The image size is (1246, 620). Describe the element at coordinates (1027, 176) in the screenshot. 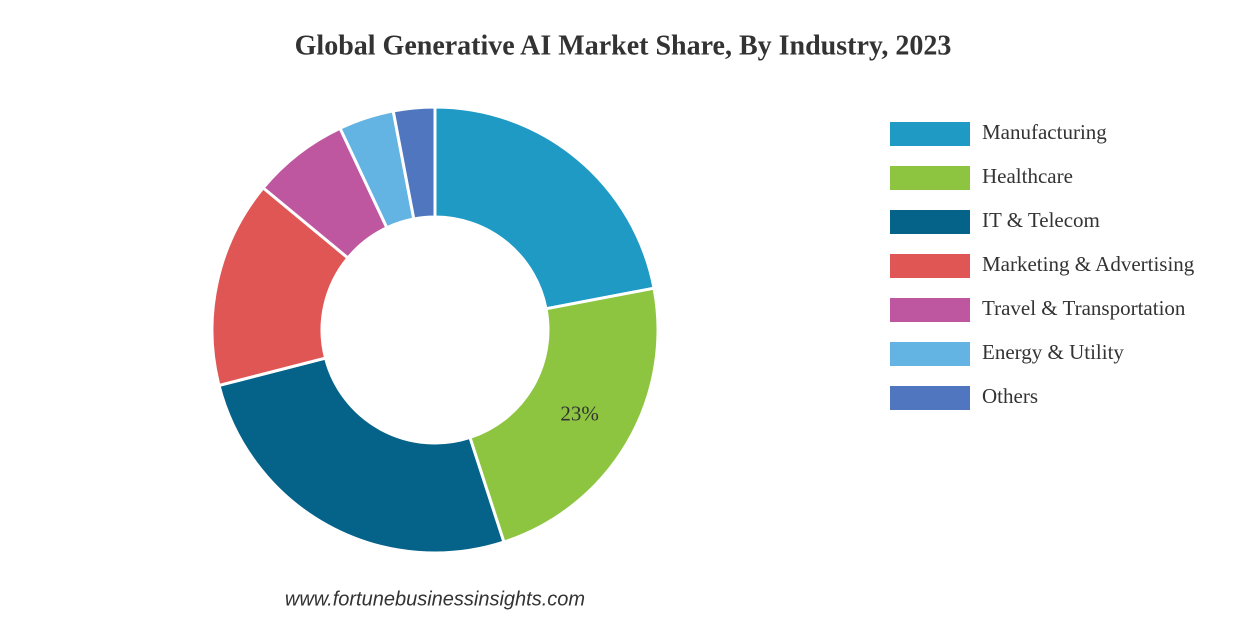

I see `legend-label: Healthcare` at that location.